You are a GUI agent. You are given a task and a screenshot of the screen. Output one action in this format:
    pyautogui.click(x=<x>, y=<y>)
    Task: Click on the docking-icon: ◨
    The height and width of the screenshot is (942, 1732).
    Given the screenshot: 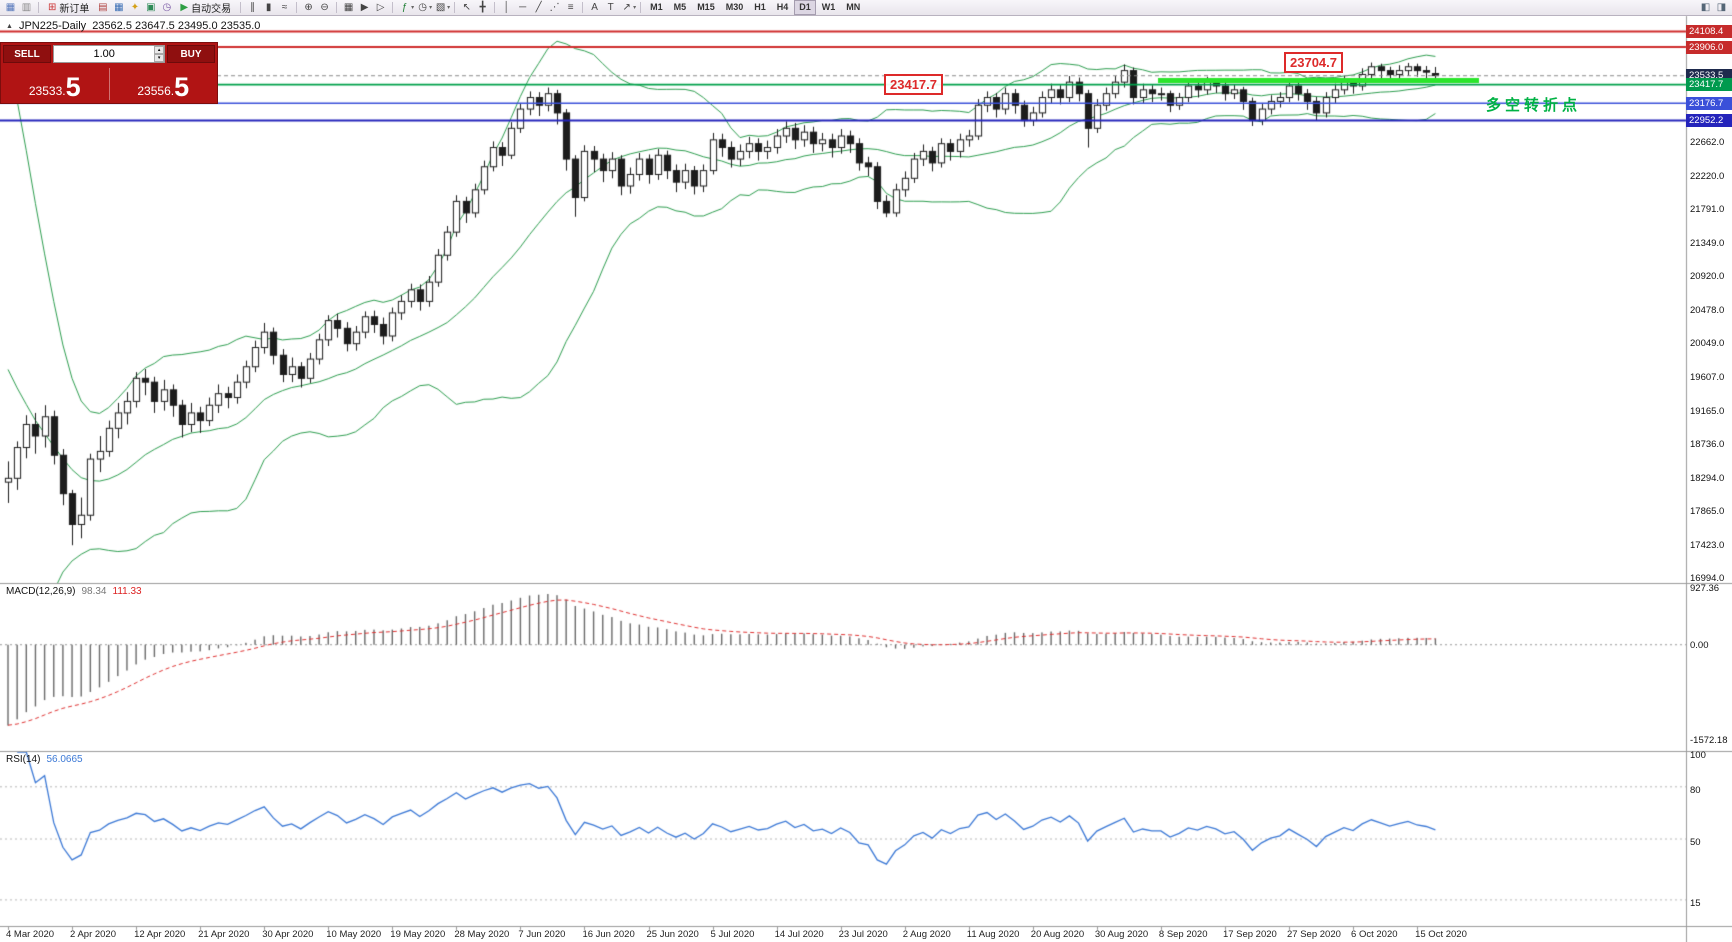 What is the action you would take?
    pyautogui.click(x=1721, y=7)
    